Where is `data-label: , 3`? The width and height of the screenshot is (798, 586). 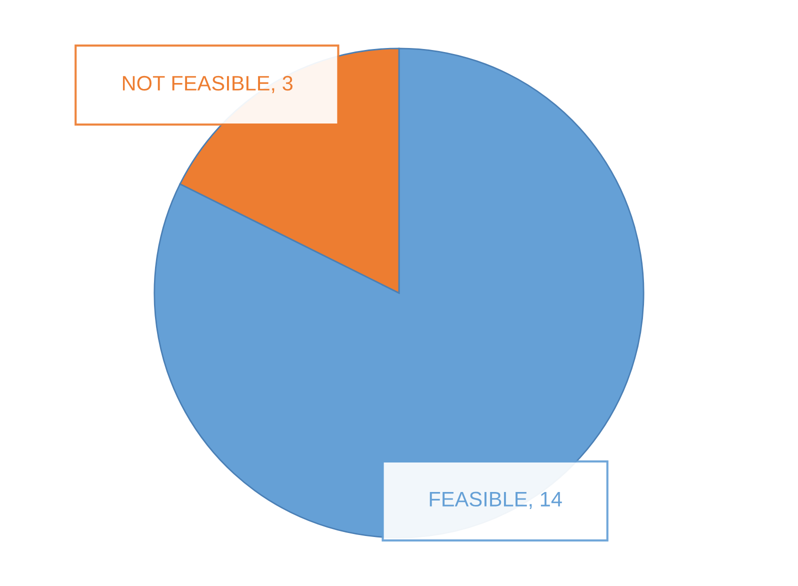
data-label: , 3 is located at coordinates (282, 85).